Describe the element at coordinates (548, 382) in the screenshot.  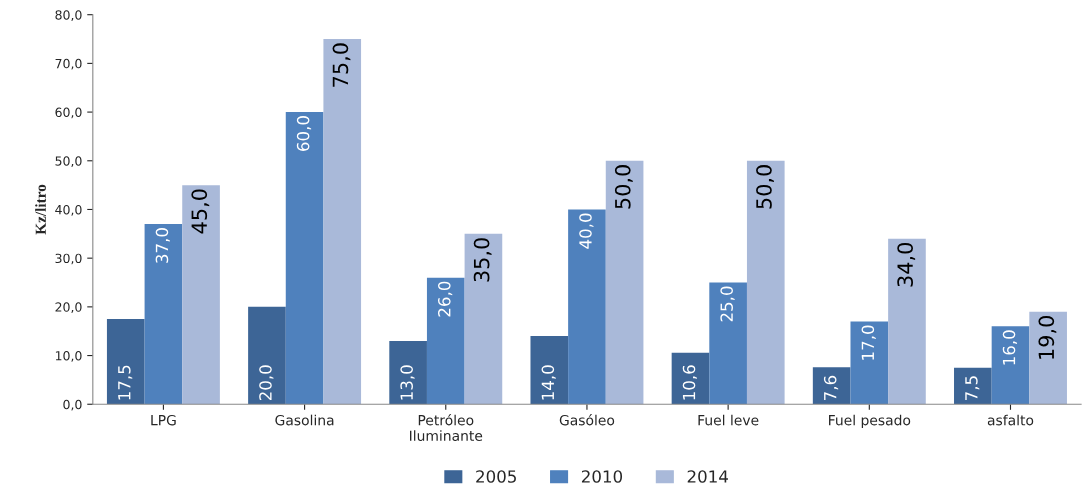
I see `data-label: 14,0` at that location.